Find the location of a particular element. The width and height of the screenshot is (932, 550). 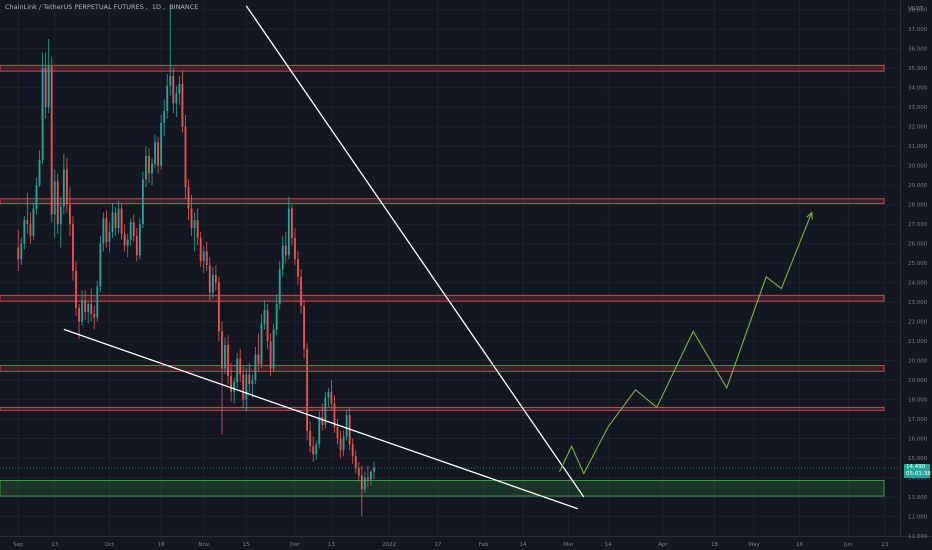

time-tick-label: 17 is located at coordinates (437, 545).